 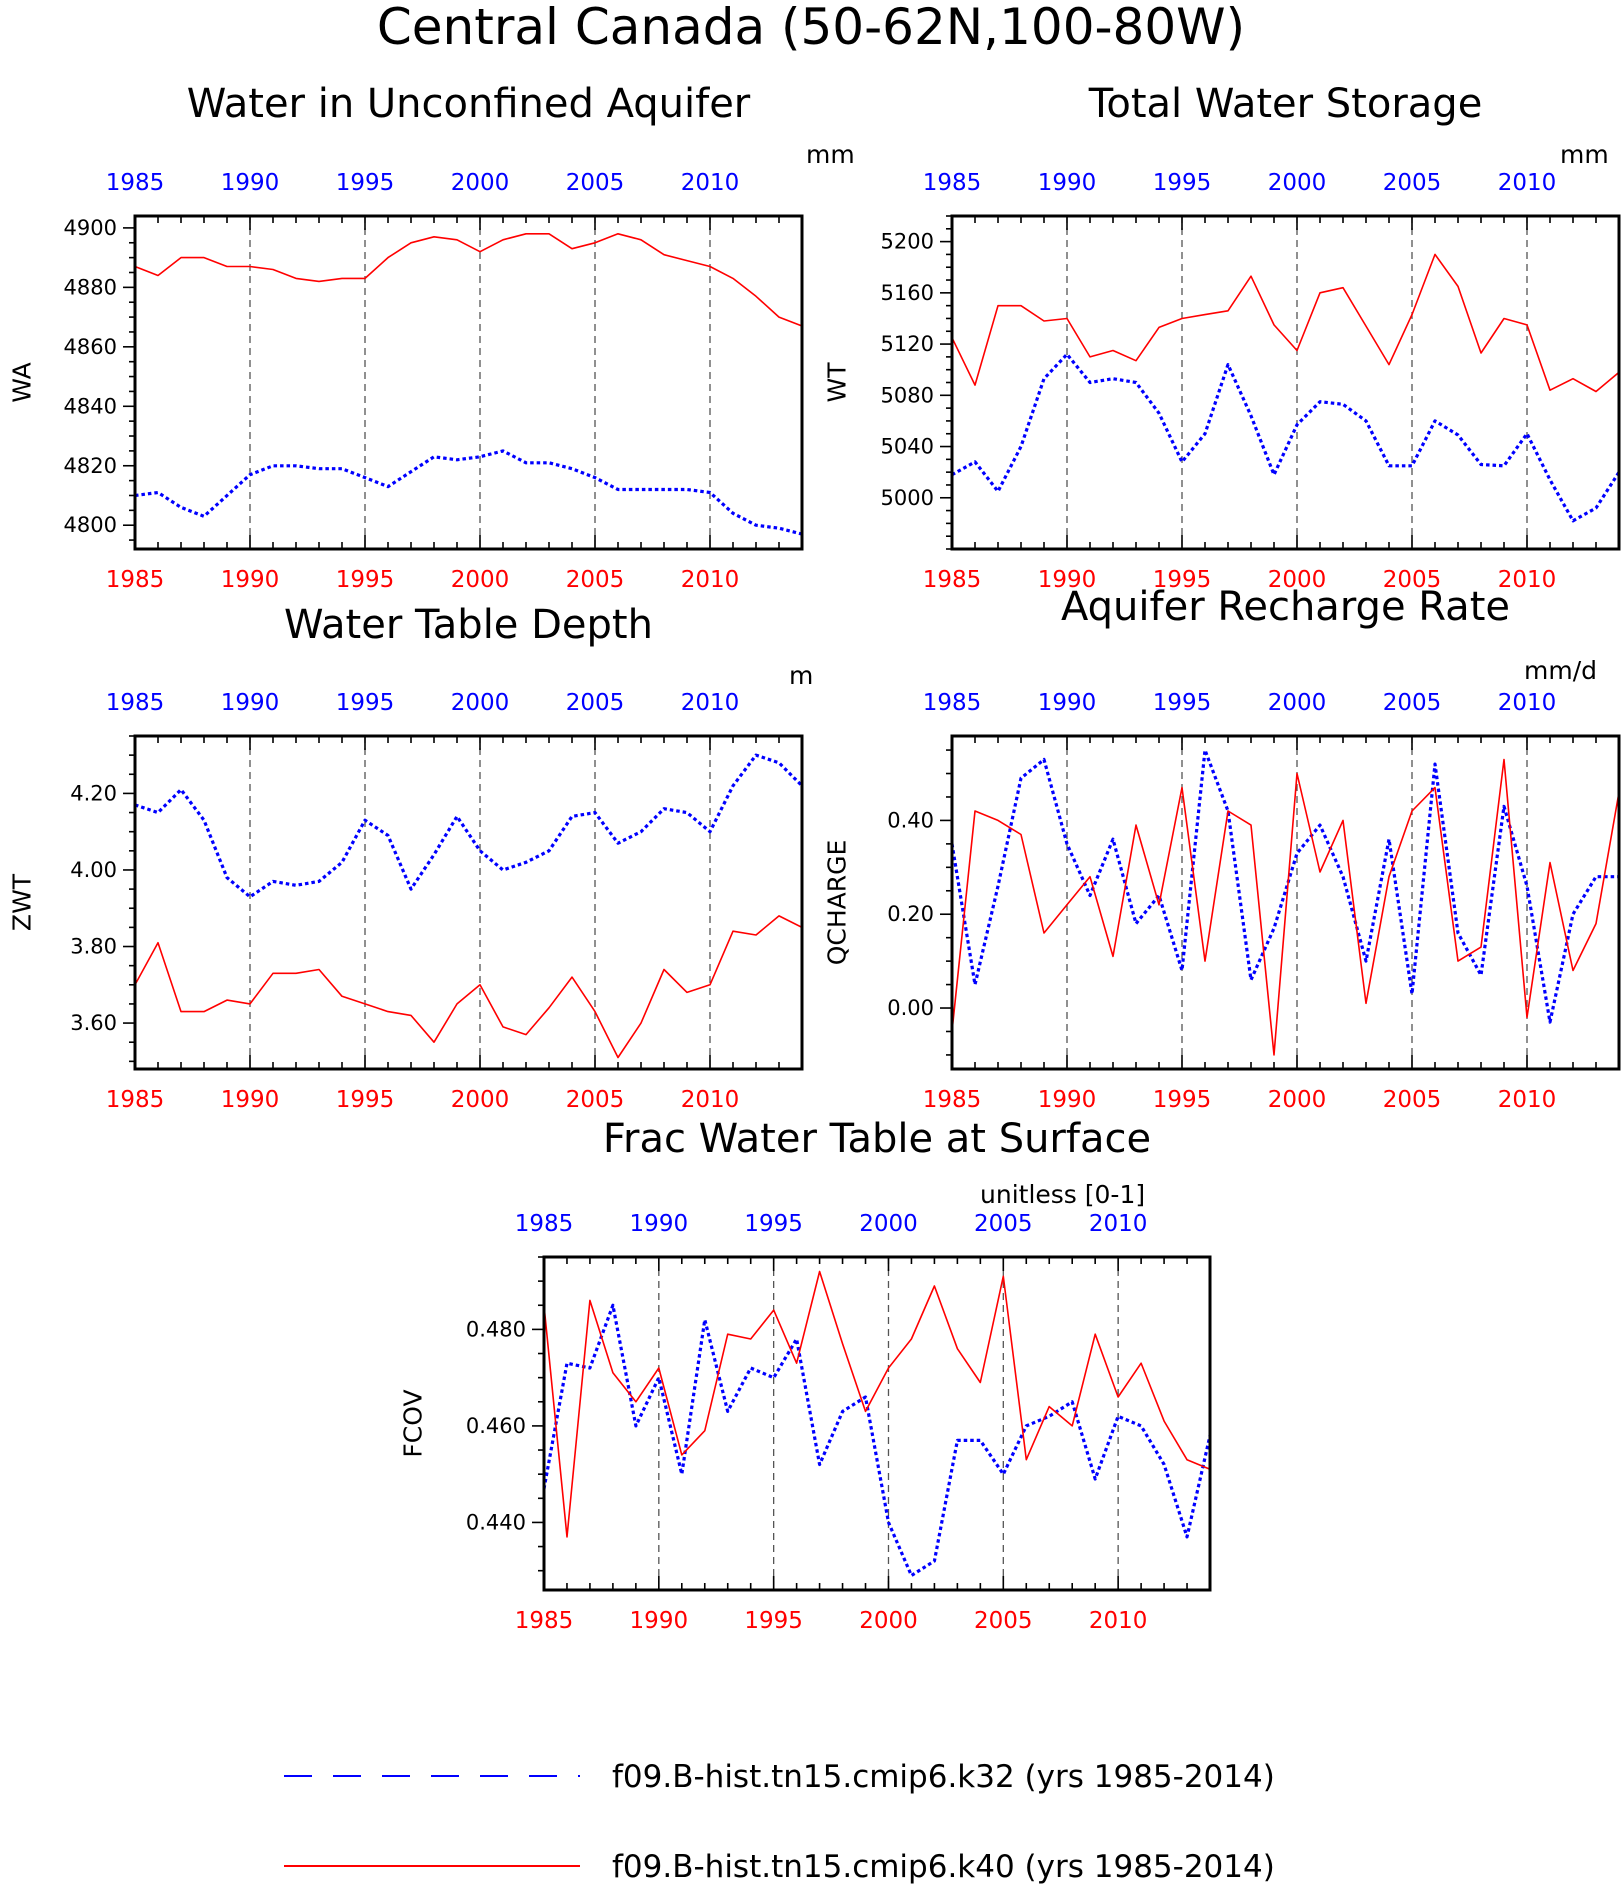 What do you see at coordinates (90, 525) in the screenshot?
I see `y-tick-label: 4800` at bounding box center [90, 525].